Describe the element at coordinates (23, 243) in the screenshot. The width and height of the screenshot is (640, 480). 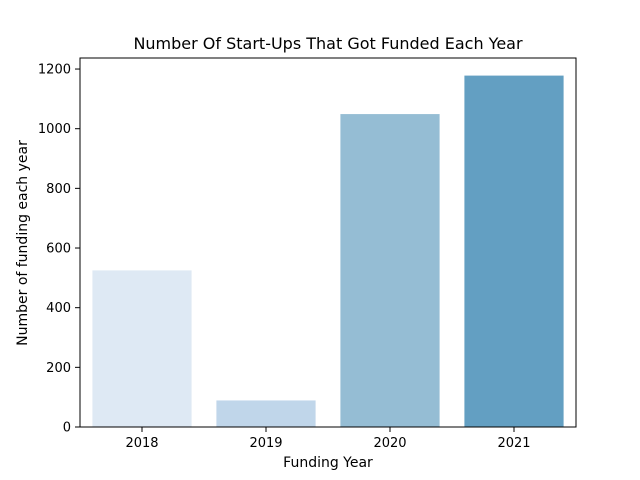
I see `y-axis-label: Number of funding each year` at that location.